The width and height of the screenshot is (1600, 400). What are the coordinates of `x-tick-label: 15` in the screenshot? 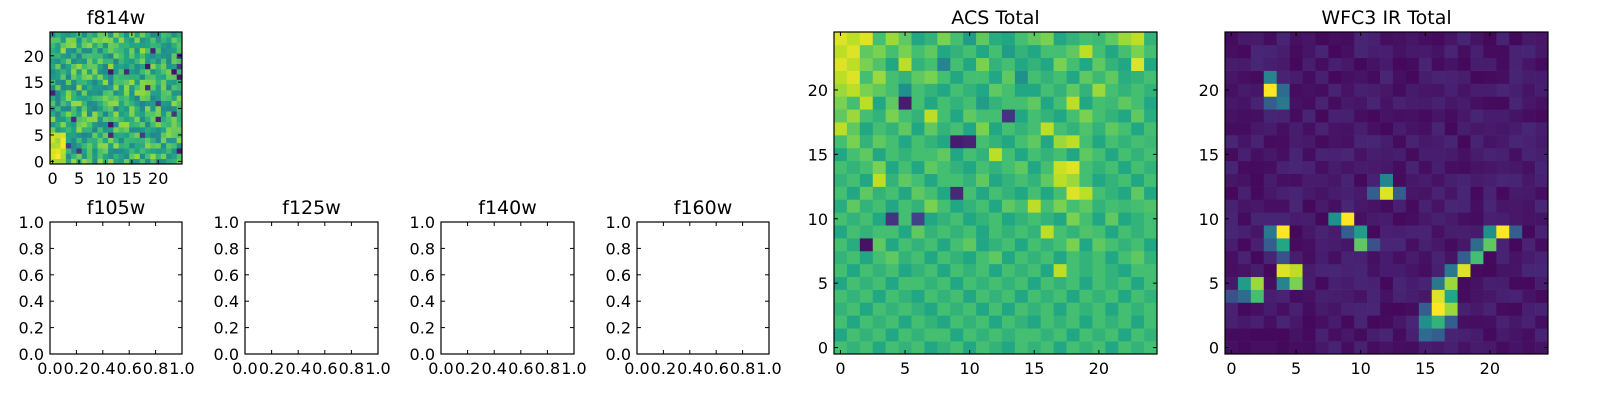 It's located at (1034, 368).